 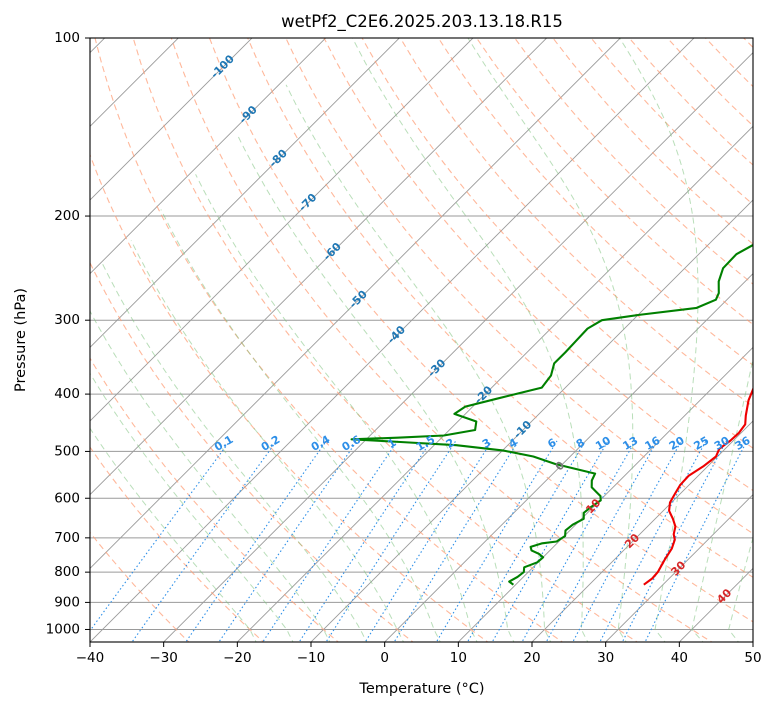 I want to click on mixing-ratio-label: 0.6, so click(x=352, y=443).